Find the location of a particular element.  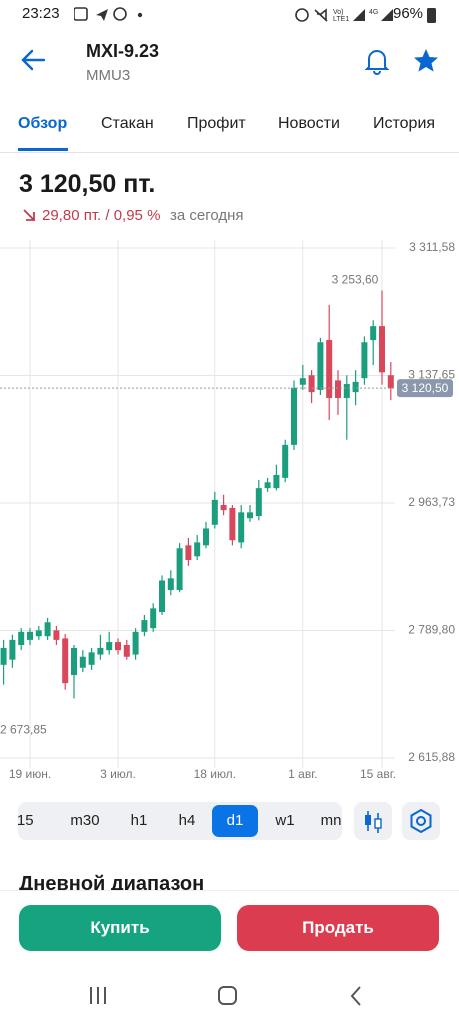

timeframe-button: h1 is located at coordinates (139, 820).